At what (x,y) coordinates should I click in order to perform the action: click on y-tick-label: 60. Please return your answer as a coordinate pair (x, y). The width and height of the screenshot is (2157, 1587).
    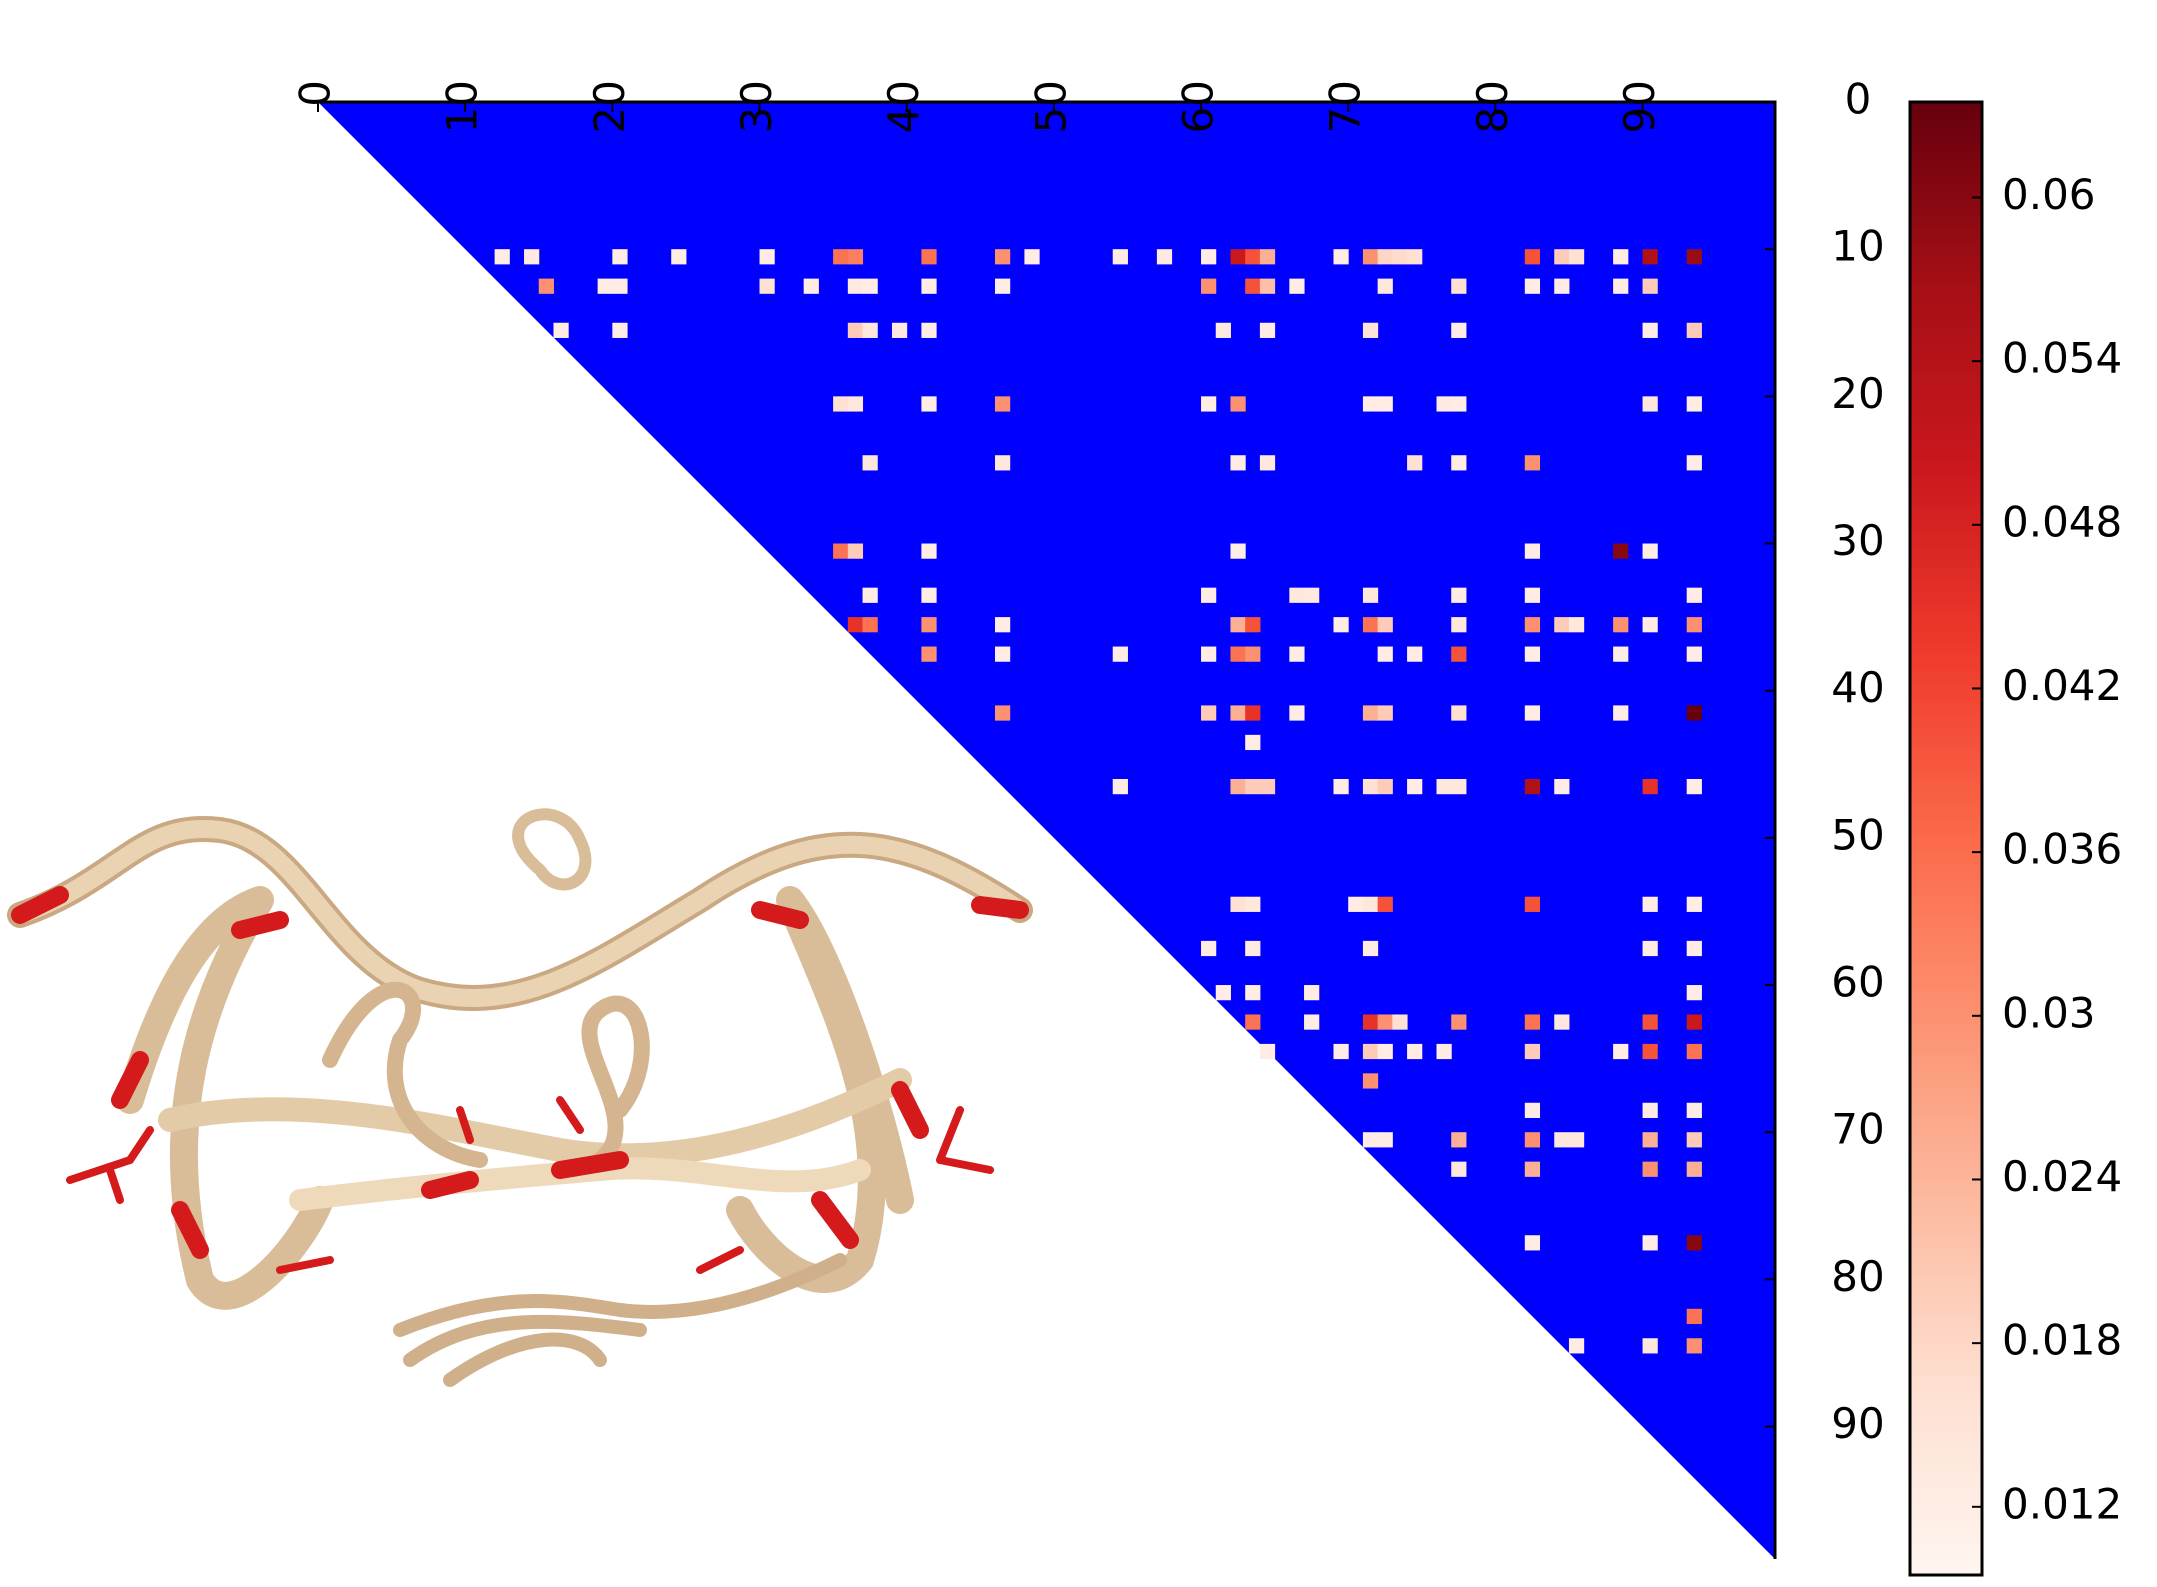
    Looking at the image, I should click on (1857, 982).